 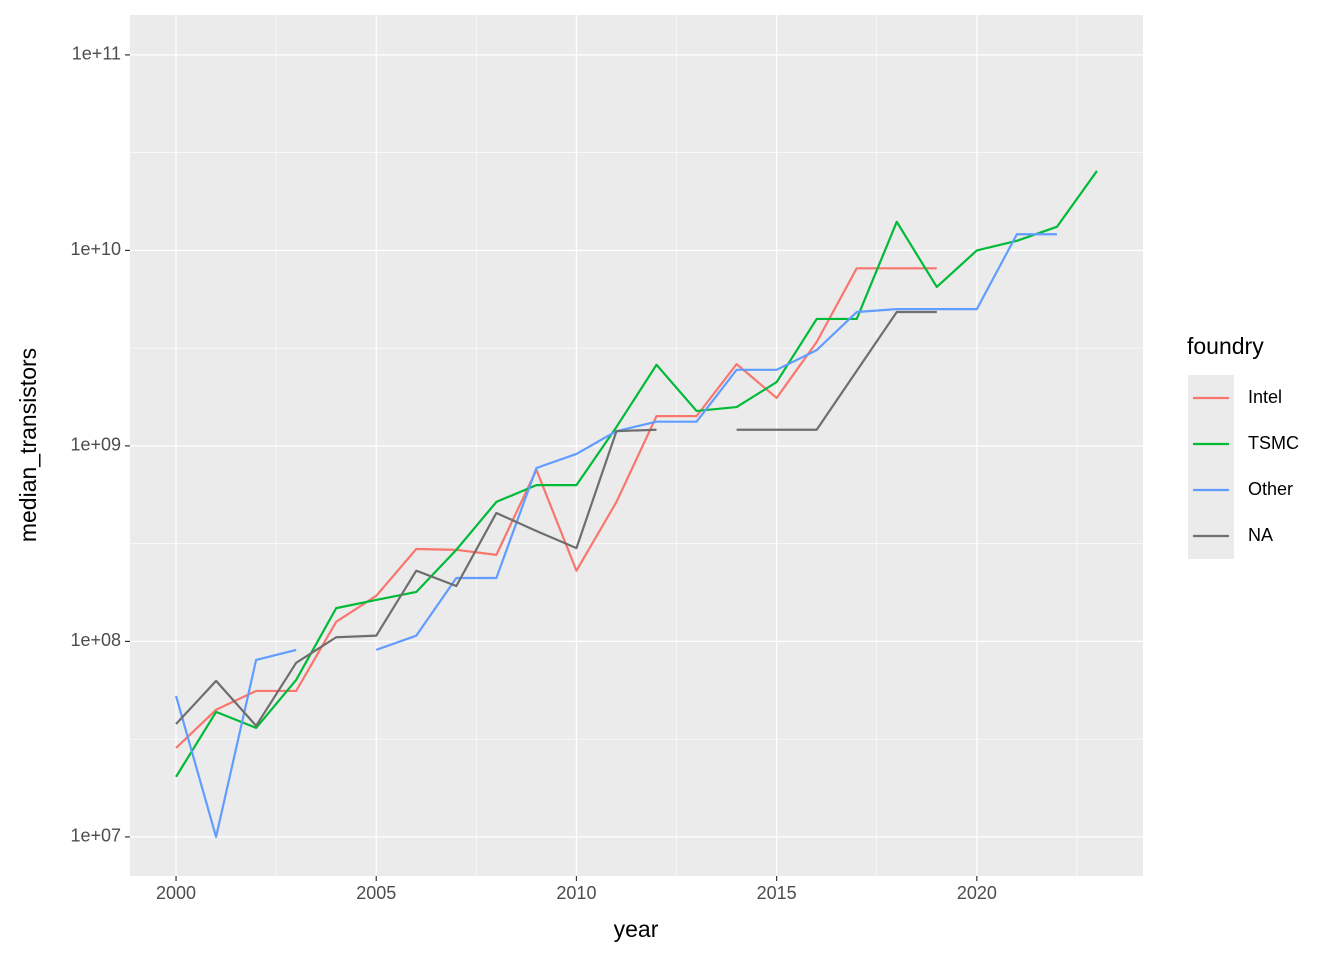 I want to click on y-tick-label: 1e+07, so click(x=95, y=836).